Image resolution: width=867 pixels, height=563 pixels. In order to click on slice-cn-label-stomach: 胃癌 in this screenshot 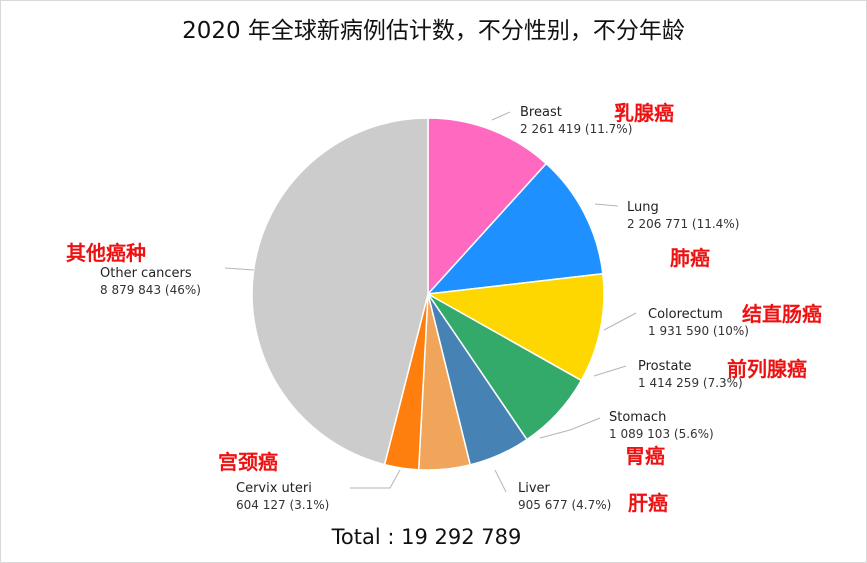, I will do `click(645, 456)`.